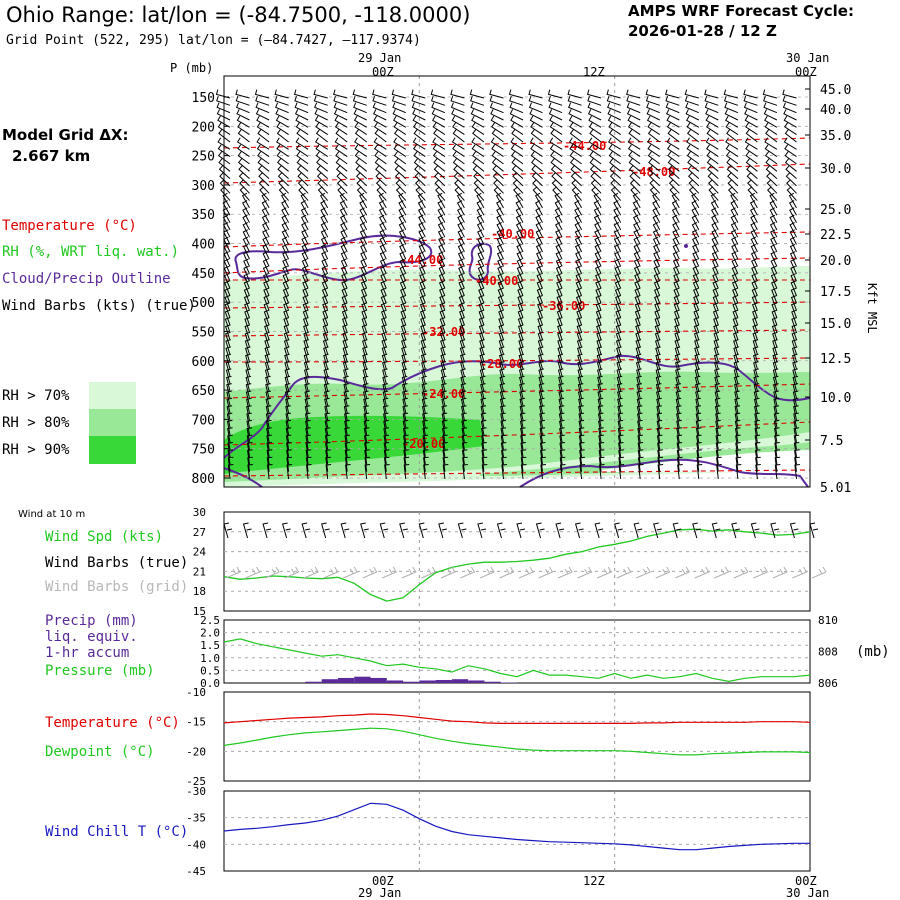 The height and width of the screenshot is (900, 900). What do you see at coordinates (517, 143) in the screenshot?
I see `temperature-contour` at bounding box center [517, 143].